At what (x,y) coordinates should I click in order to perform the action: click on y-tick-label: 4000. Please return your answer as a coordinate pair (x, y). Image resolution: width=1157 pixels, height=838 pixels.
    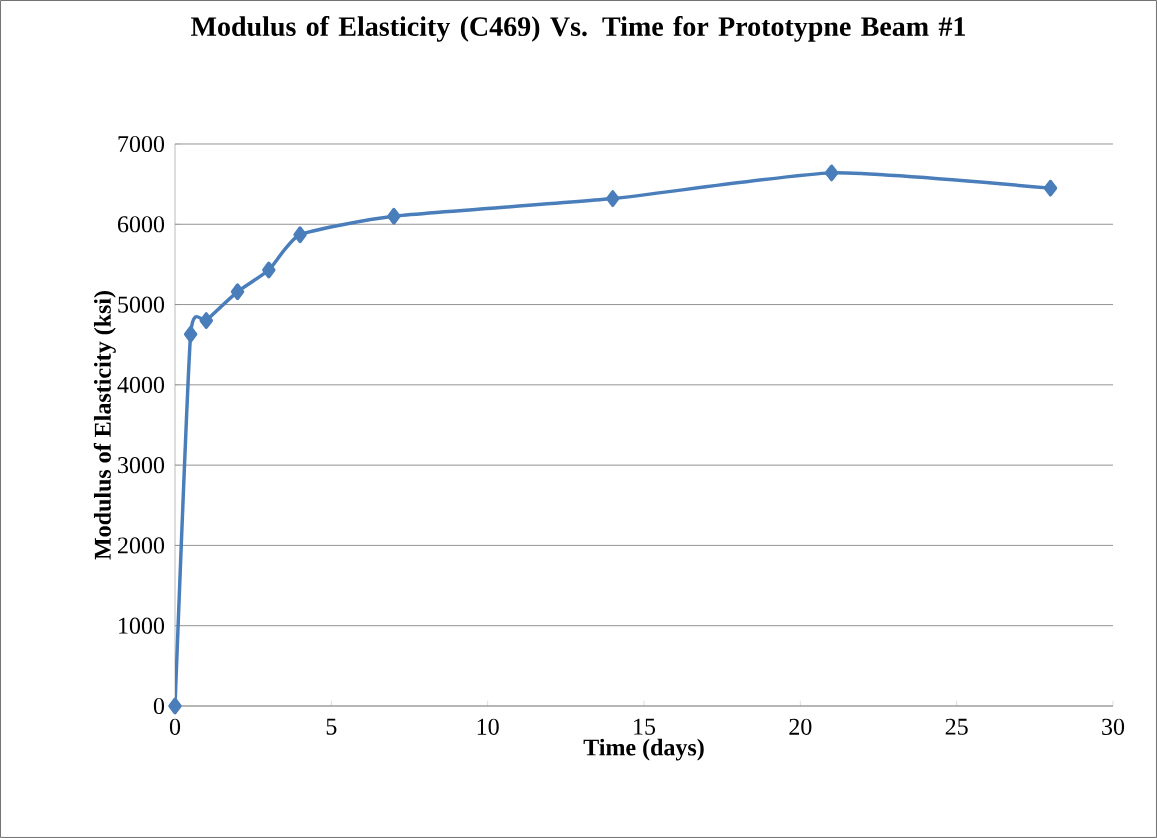
    Looking at the image, I should click on (141, 384).